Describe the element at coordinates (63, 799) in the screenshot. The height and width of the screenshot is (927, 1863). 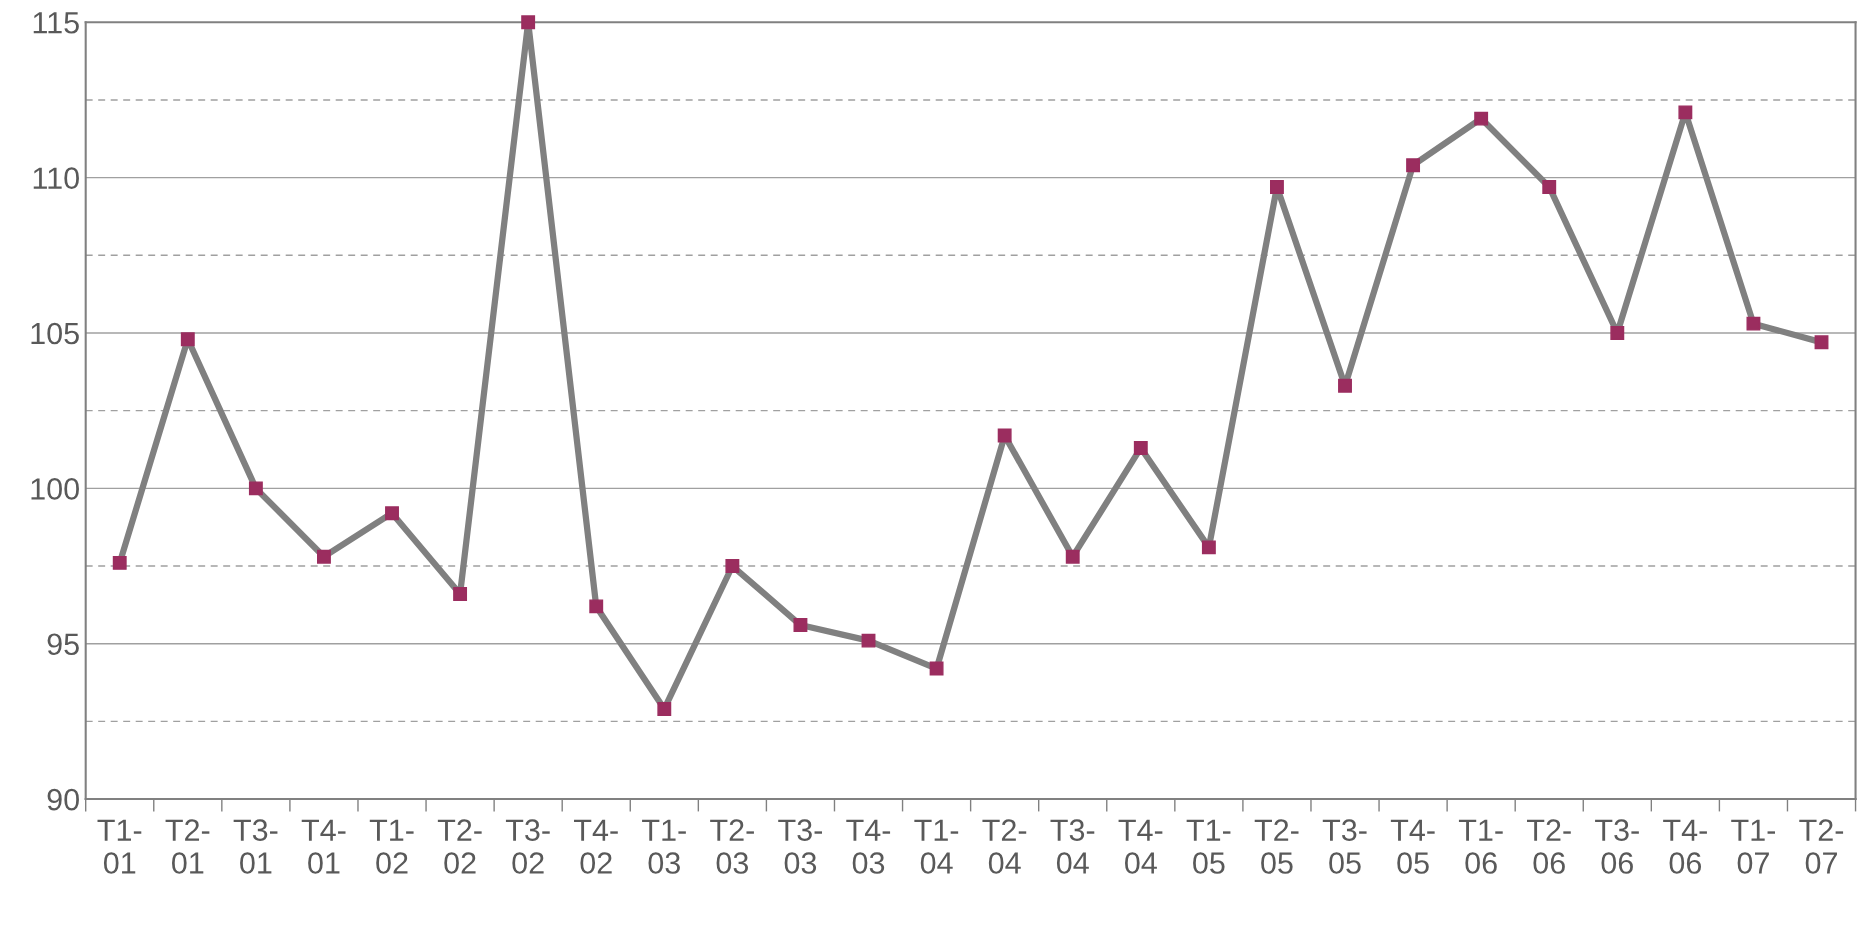
I see `y-tick-label: 90` at that location.